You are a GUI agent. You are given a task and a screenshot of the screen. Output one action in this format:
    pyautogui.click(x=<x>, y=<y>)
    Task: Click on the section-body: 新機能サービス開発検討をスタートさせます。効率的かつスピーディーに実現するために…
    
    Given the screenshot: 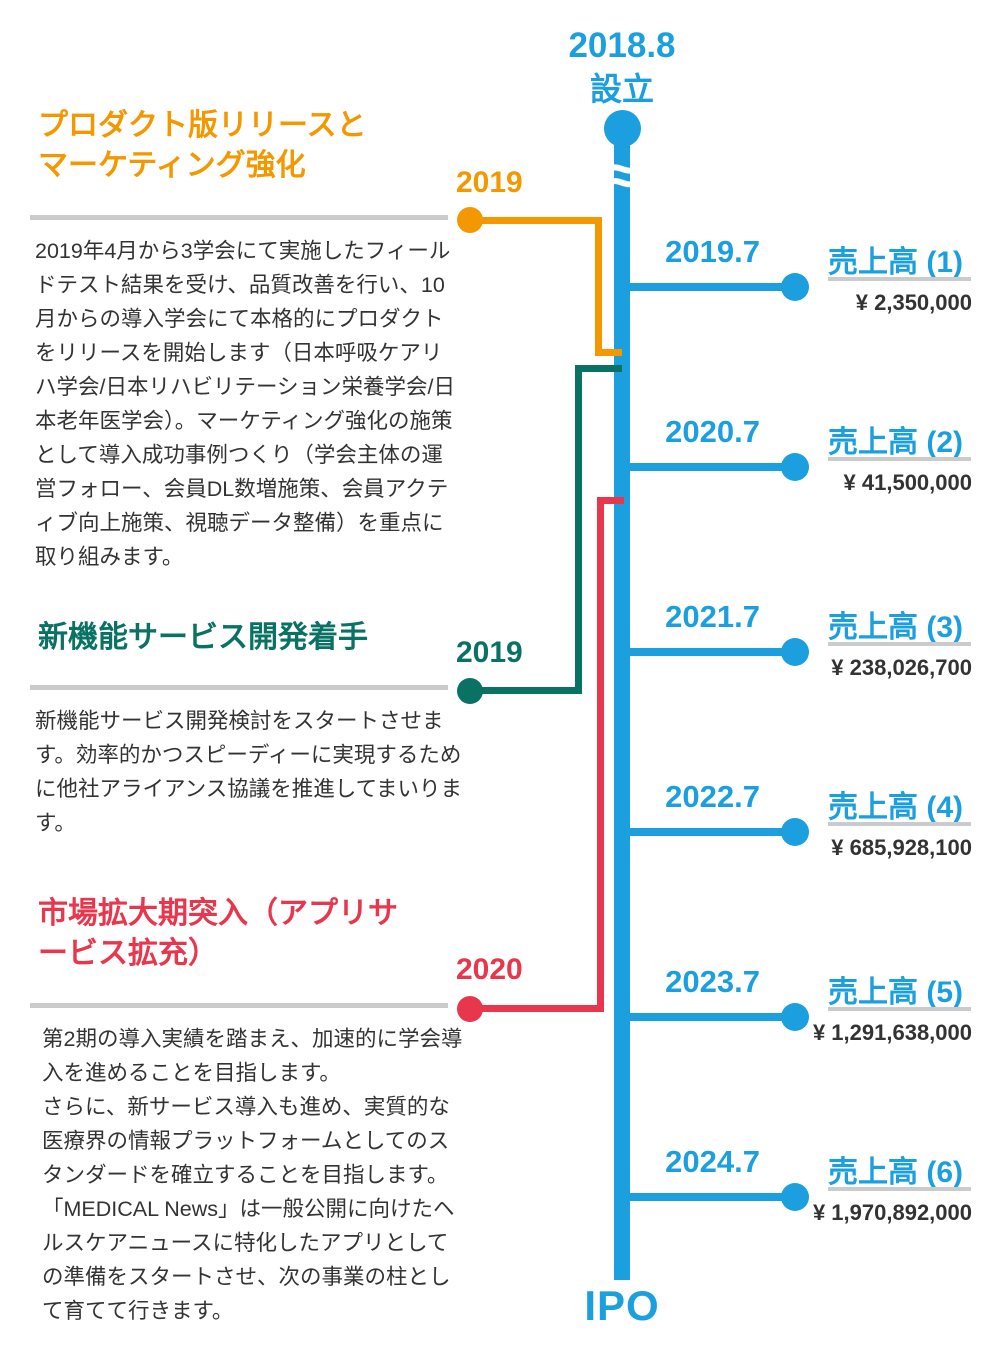 What is the action you would take?
    pyautogui.click(x=248, y=772)
    